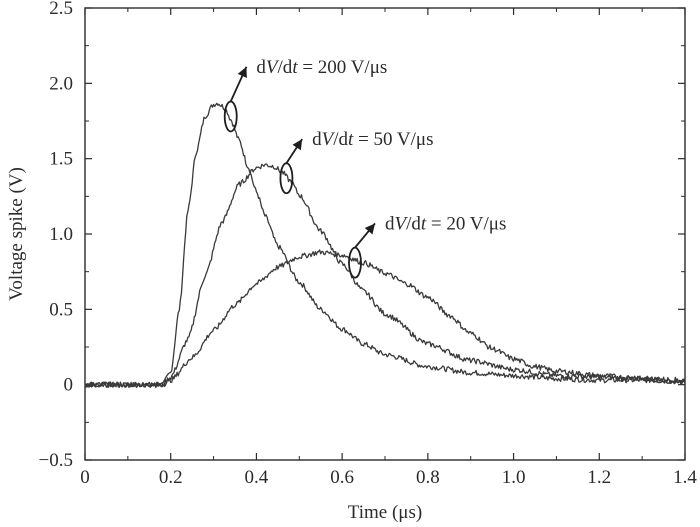 This screenshot has height=527, width=700. Describe the element at coordinates (69, 385) in the screenshot. I see `y-tick-label: 0` at that location.